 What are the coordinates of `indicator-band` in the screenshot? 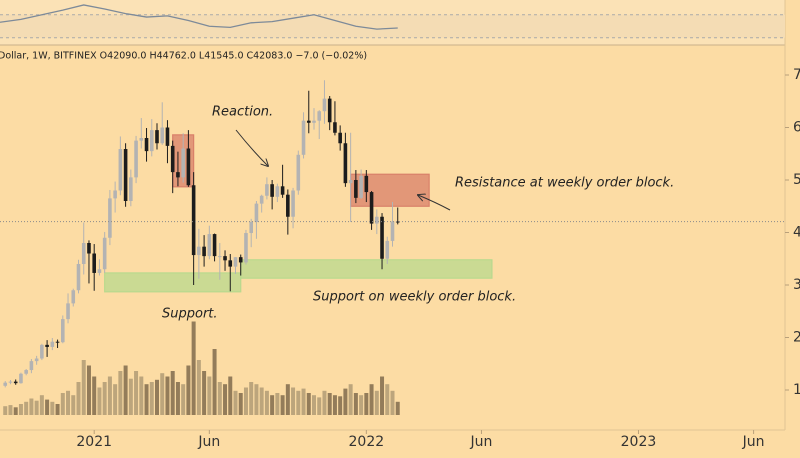 It's located at (392, 26).